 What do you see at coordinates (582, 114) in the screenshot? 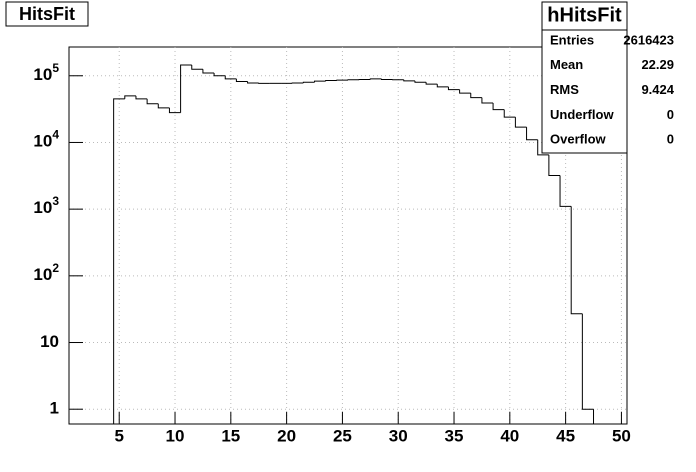
I see `stats-label: Underflow` at bounding box center [582, 114].